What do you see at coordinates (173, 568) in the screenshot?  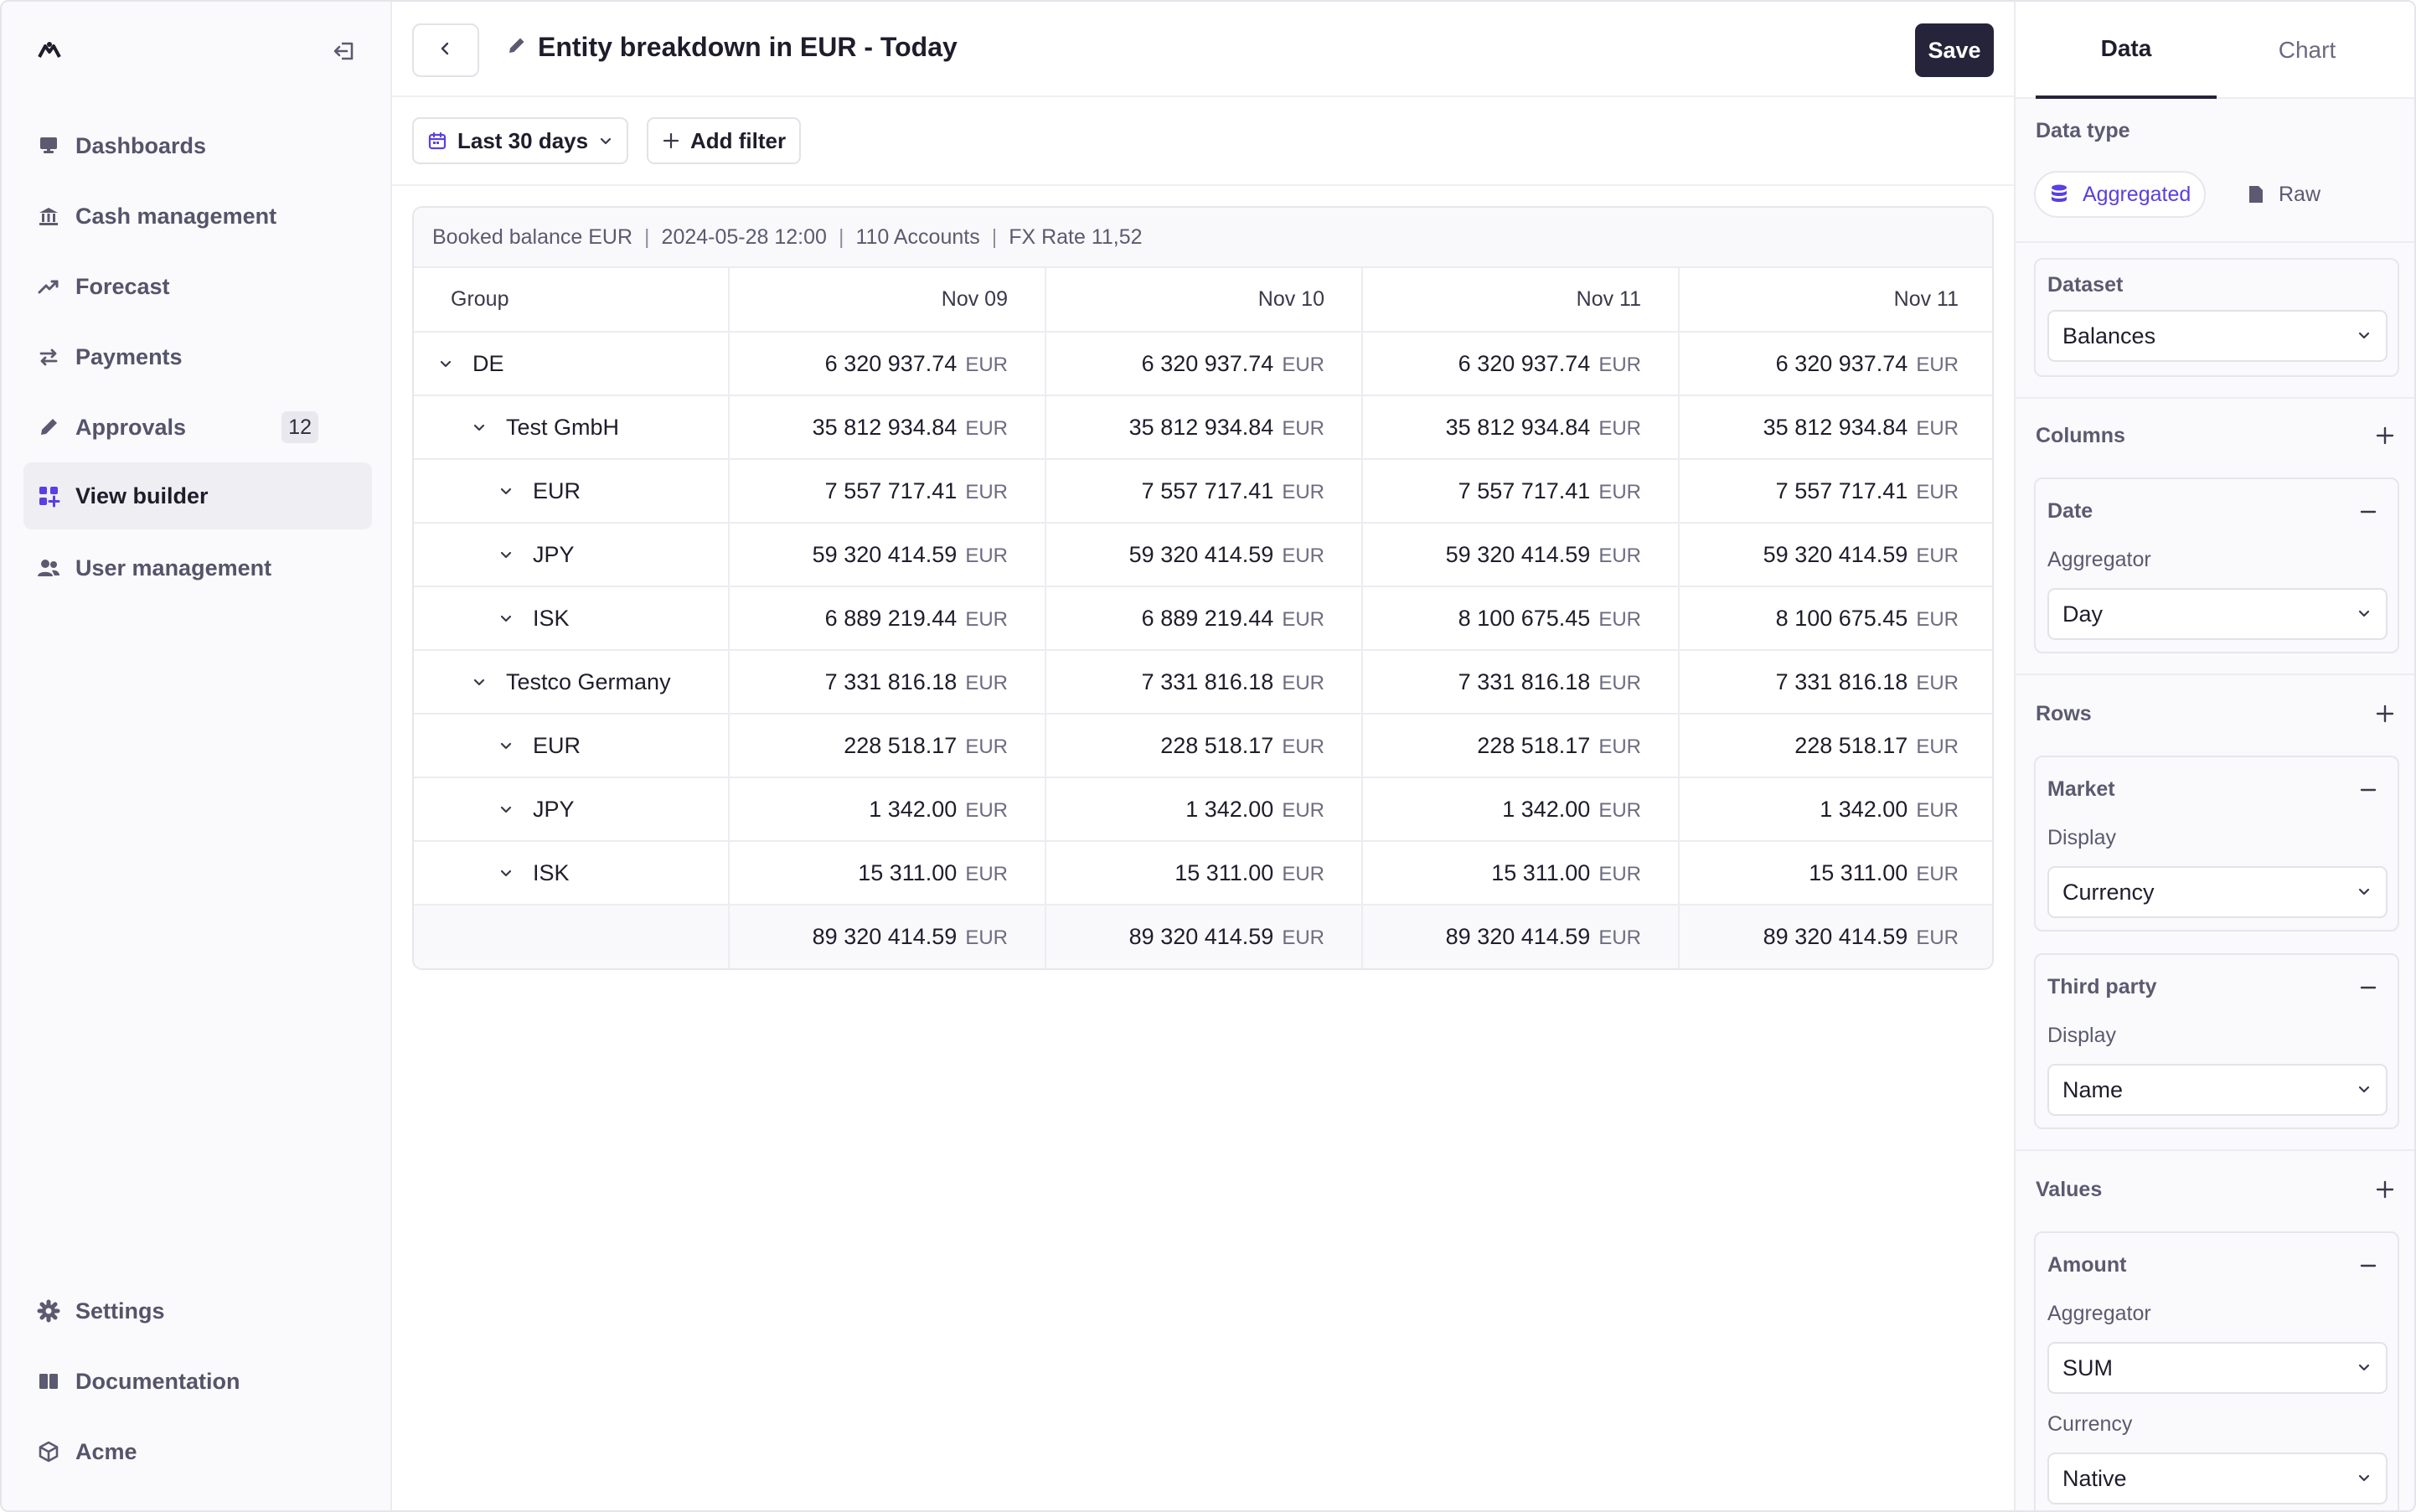 I see `sidebar-item-label: User management` at bounding box center [173, 568].